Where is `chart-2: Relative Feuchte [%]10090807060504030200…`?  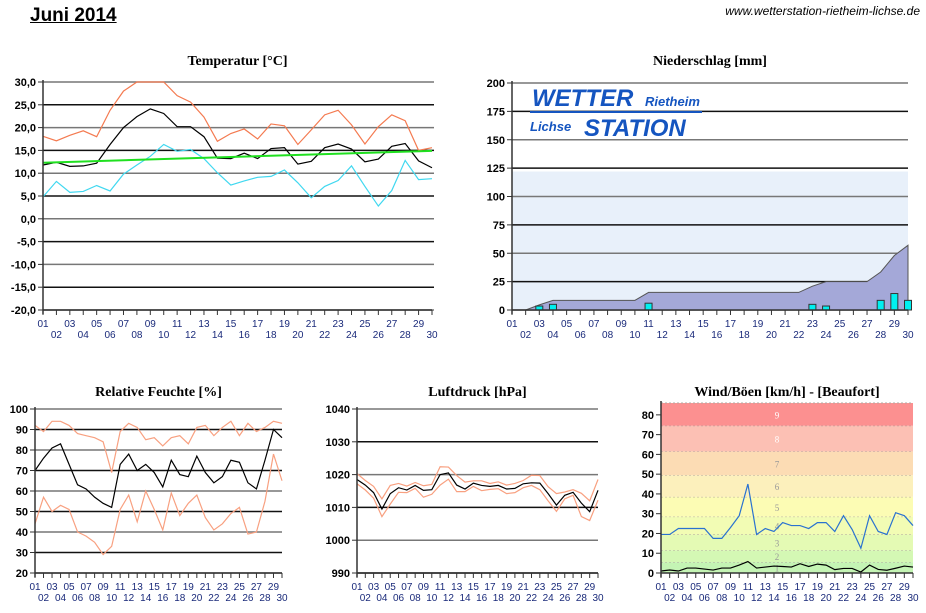
chart-2: Relative Feuchte [%]10090807060504030200… is located at coordinates (149, 494).